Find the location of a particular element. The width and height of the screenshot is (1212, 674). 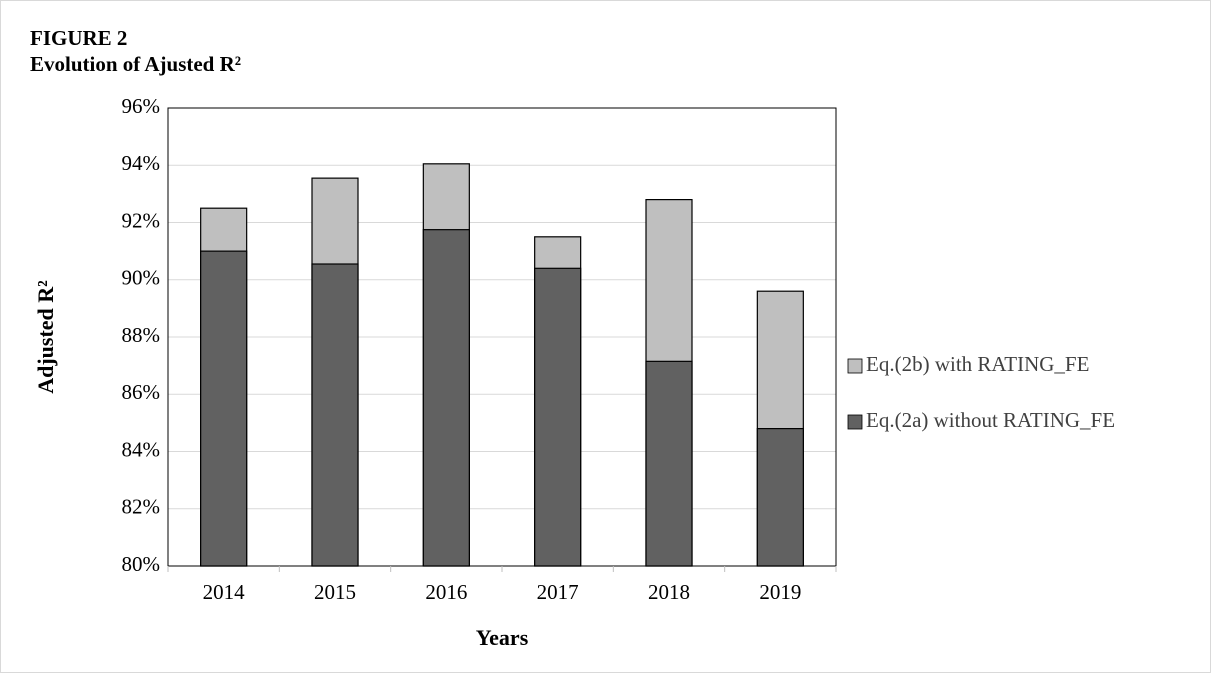

y-tick-label: 86% is located at coordinates (141, 392).